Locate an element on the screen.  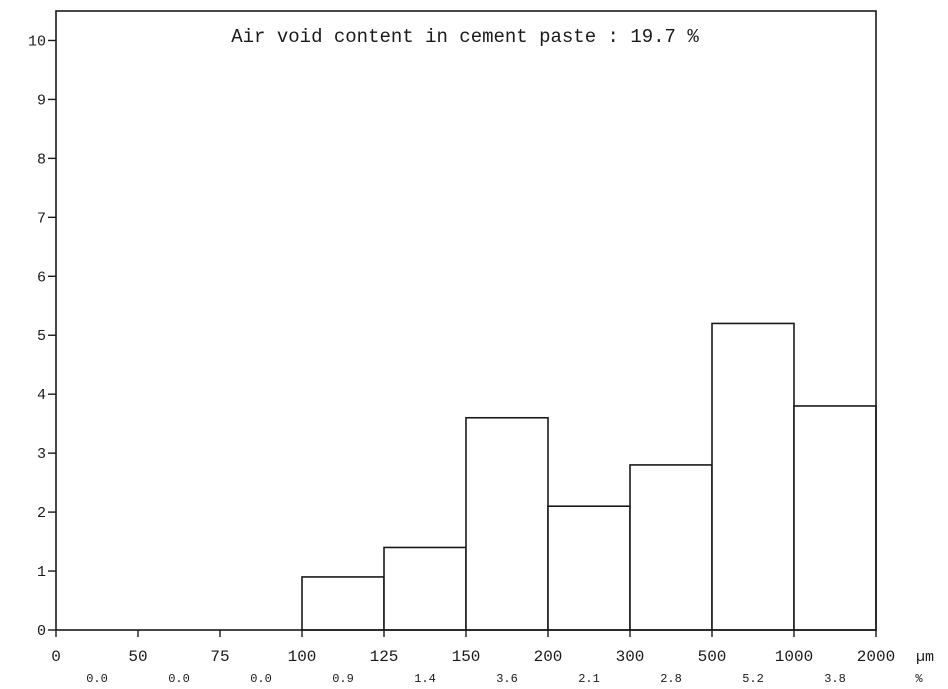
bin-value-label: 2.8 is located at coordinates (671, 679).